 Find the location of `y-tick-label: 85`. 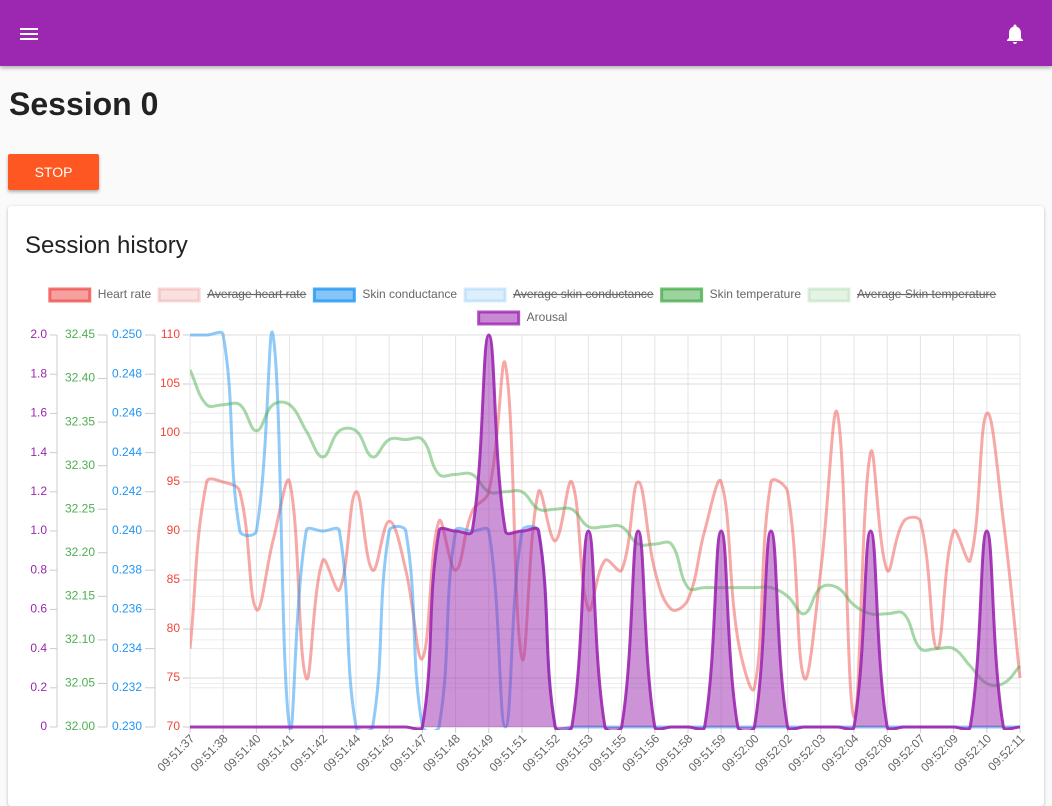

y-tick-label: 85 is located at coordinates (174, 579).